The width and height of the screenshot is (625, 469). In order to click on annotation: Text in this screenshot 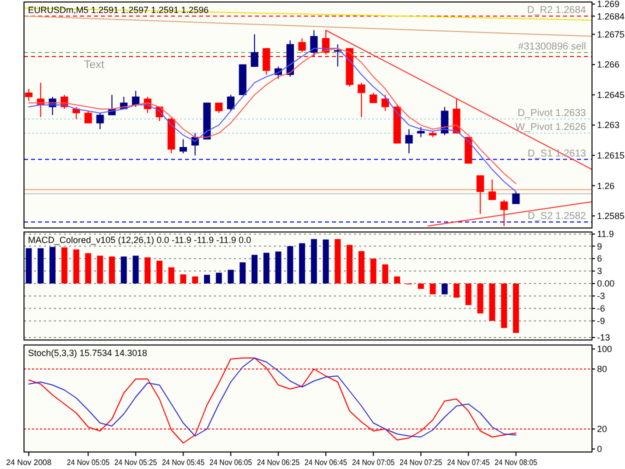, I will do `click(94, 65)`.